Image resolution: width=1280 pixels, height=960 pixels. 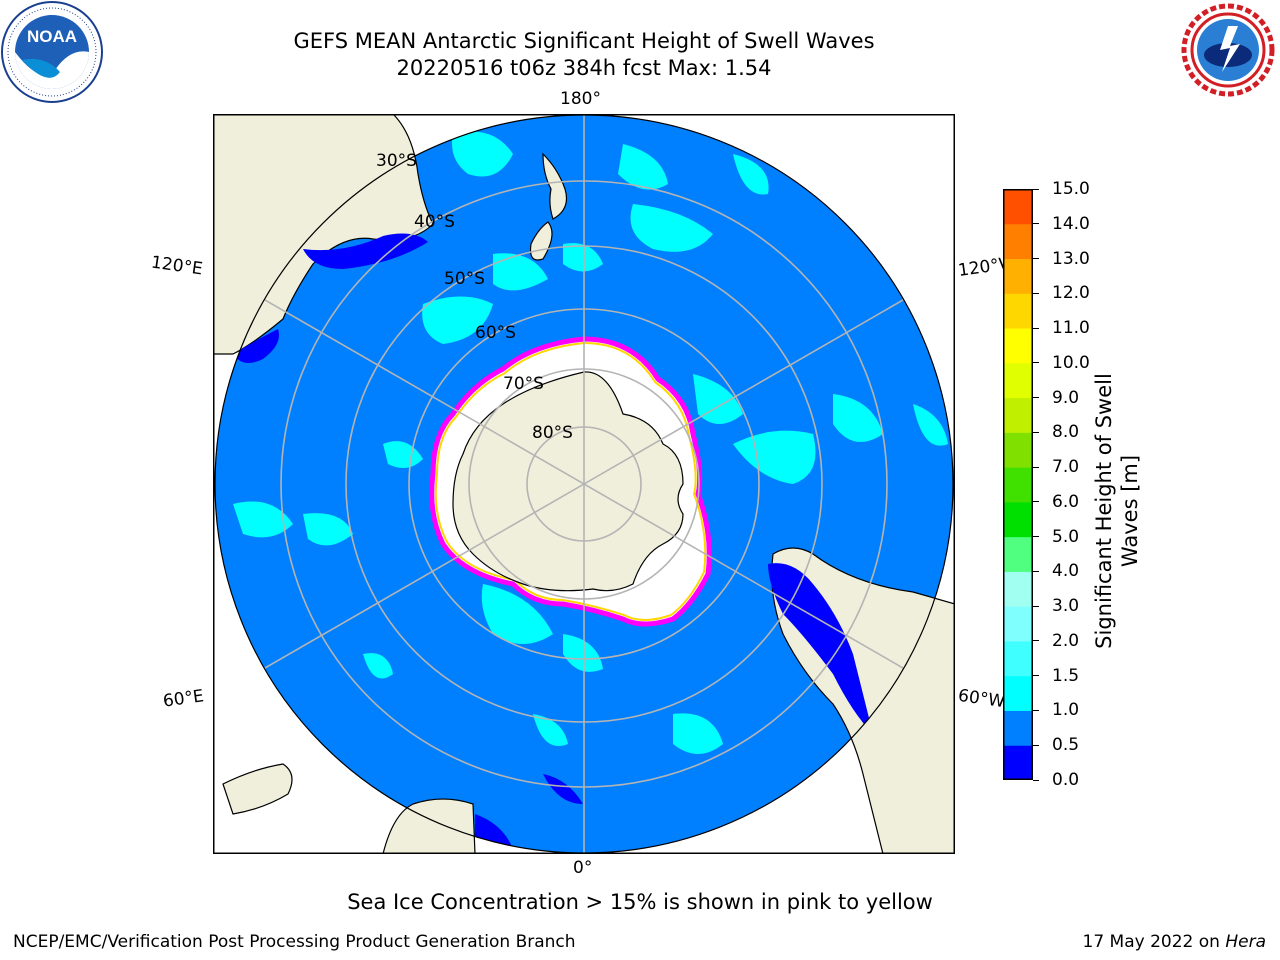 I want to click on colorbar, so click(x=1018, y=485).